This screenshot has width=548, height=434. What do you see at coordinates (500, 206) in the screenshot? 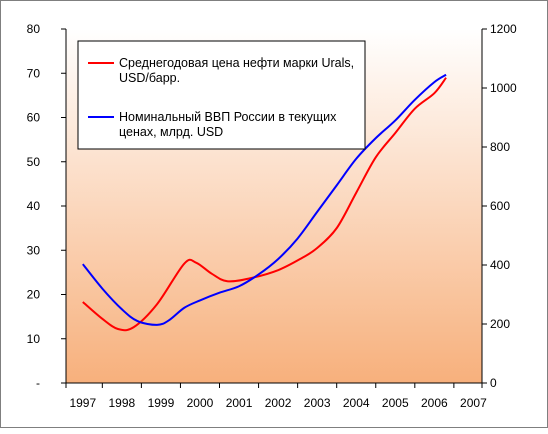
I see `right-axis-tick-label: 600` at bounding box center [500, 206].